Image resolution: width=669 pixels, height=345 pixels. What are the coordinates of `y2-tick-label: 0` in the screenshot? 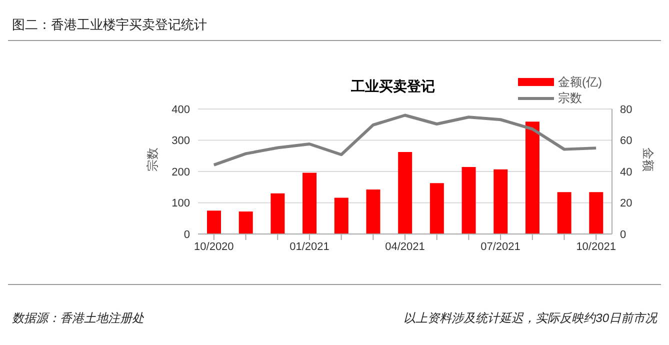 It's located at (623, 234).